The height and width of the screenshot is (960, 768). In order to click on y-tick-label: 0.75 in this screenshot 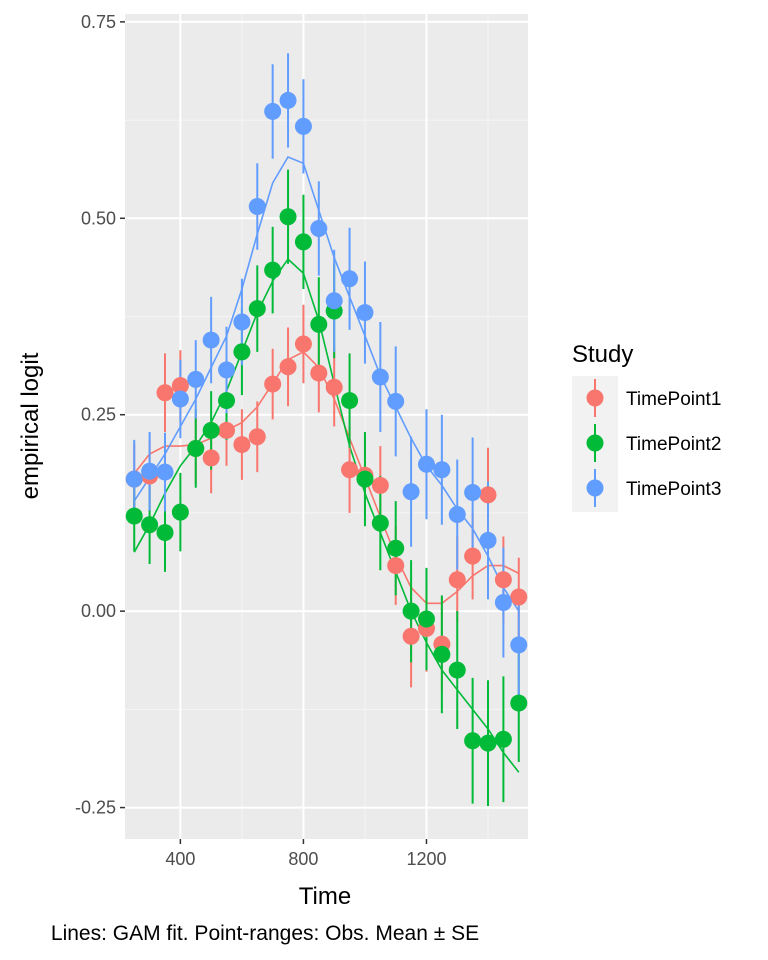, I will do `click(98, 22)`.